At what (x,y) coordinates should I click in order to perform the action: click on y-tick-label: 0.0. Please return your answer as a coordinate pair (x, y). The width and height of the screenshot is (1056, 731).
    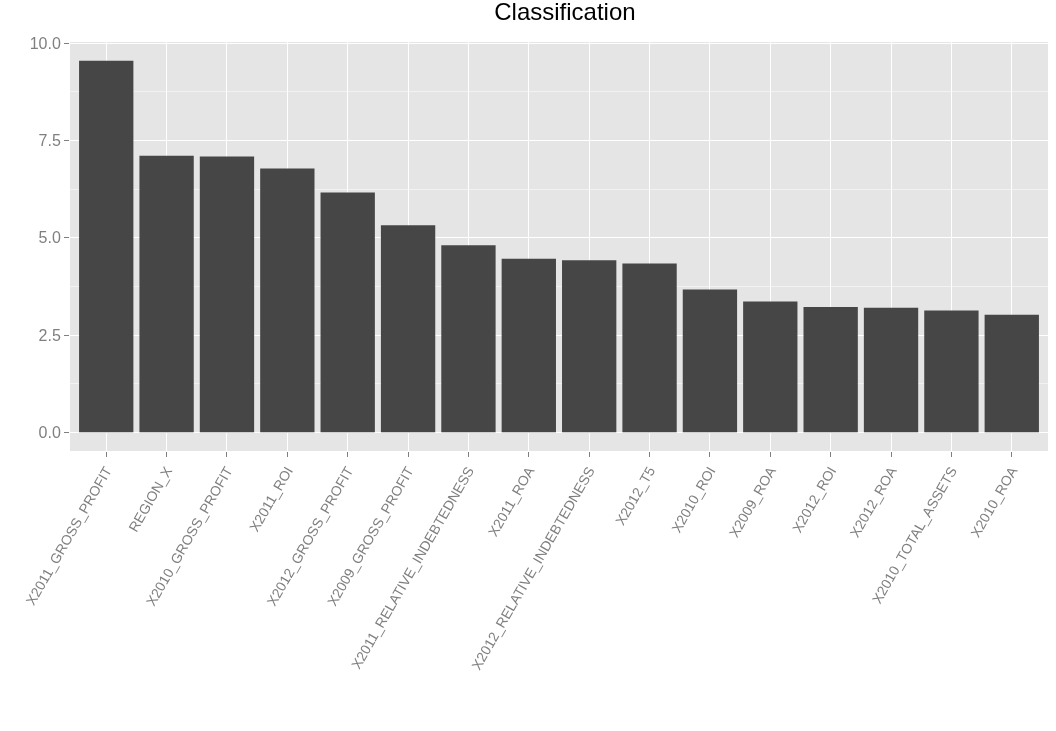
    Looking at the image, I should click on (49, 432).